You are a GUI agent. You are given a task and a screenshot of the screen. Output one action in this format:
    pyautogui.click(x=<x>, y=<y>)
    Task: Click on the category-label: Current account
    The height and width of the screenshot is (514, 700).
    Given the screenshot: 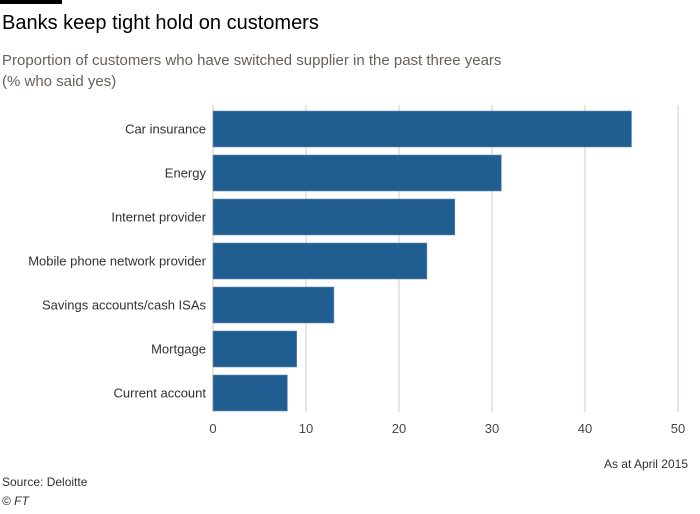 What is the action you would take?
    pyautogui.click(x=160, y=393)
    